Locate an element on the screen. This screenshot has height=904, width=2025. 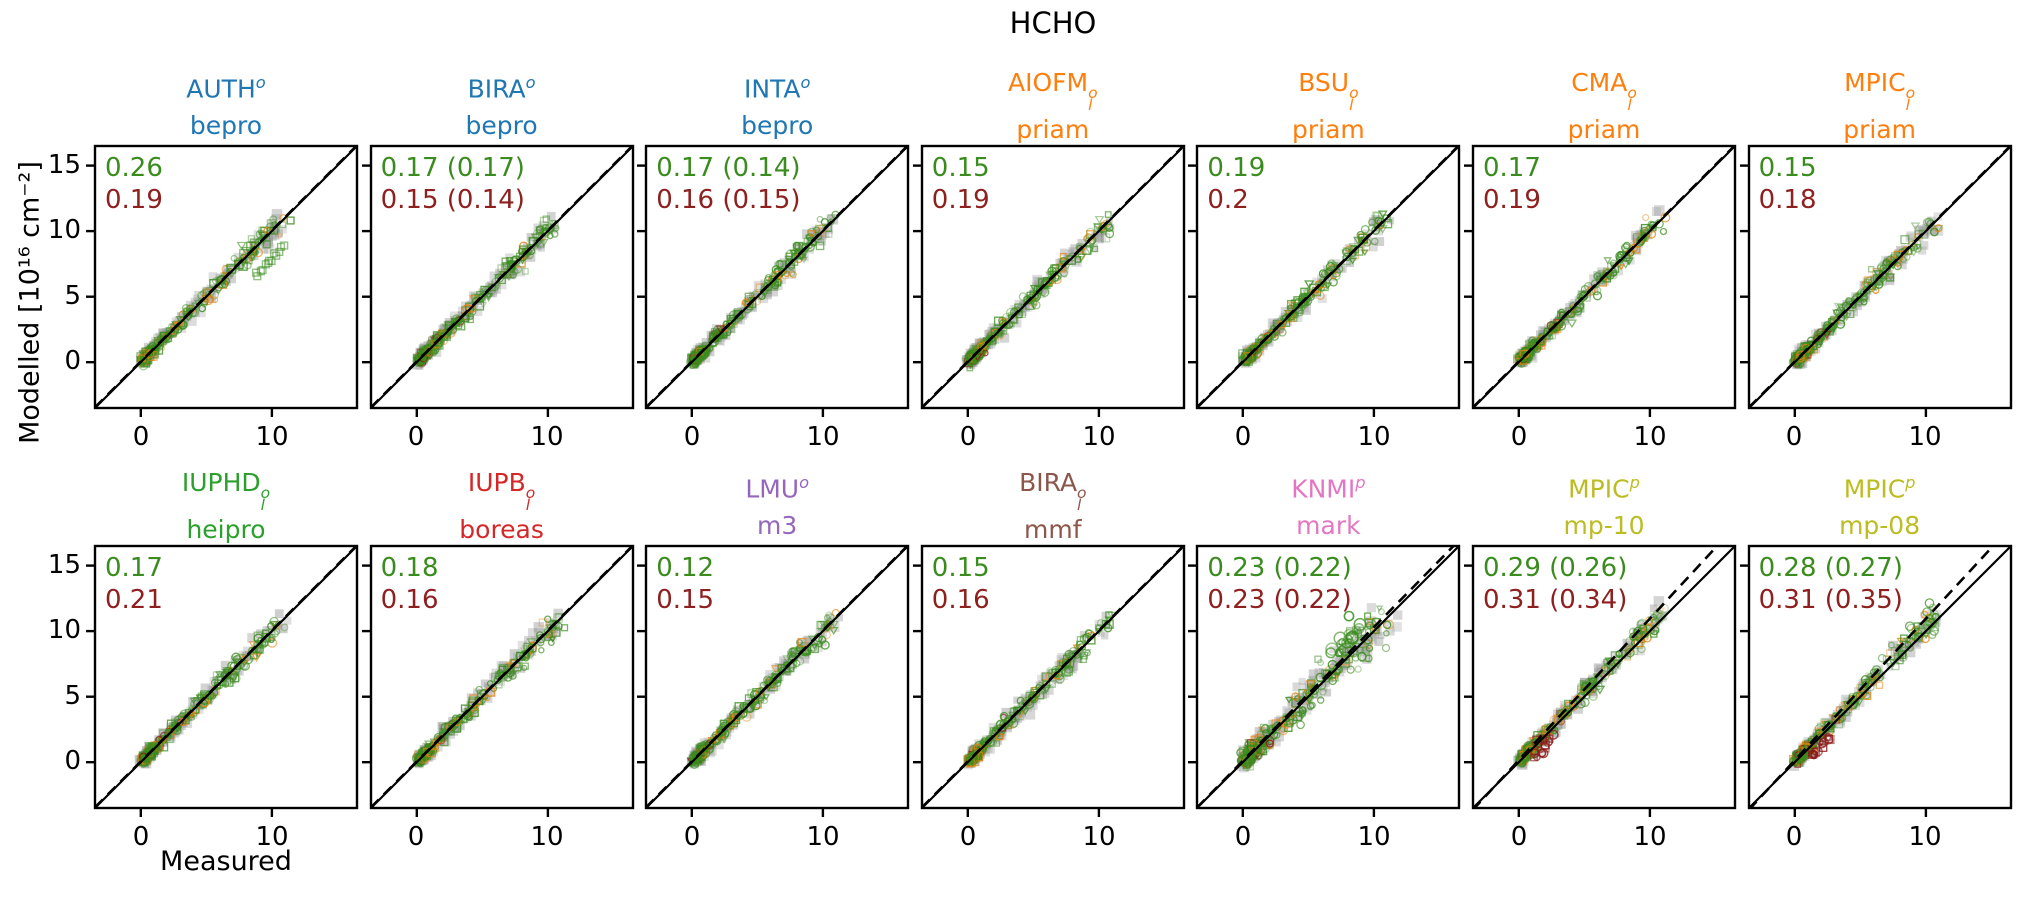
panel-title: IUPB o l boreas is located at coordinates (502, 506).